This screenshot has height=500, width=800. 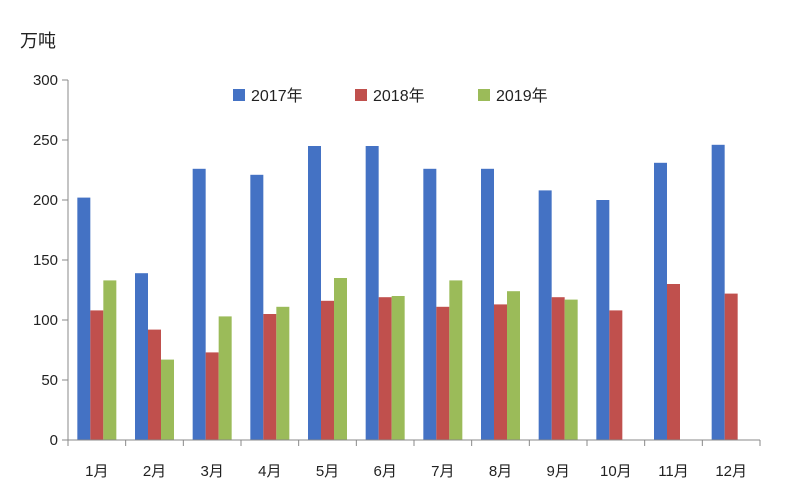 I want to click on x-tick-label: 3月, so click(x=211, y=471).